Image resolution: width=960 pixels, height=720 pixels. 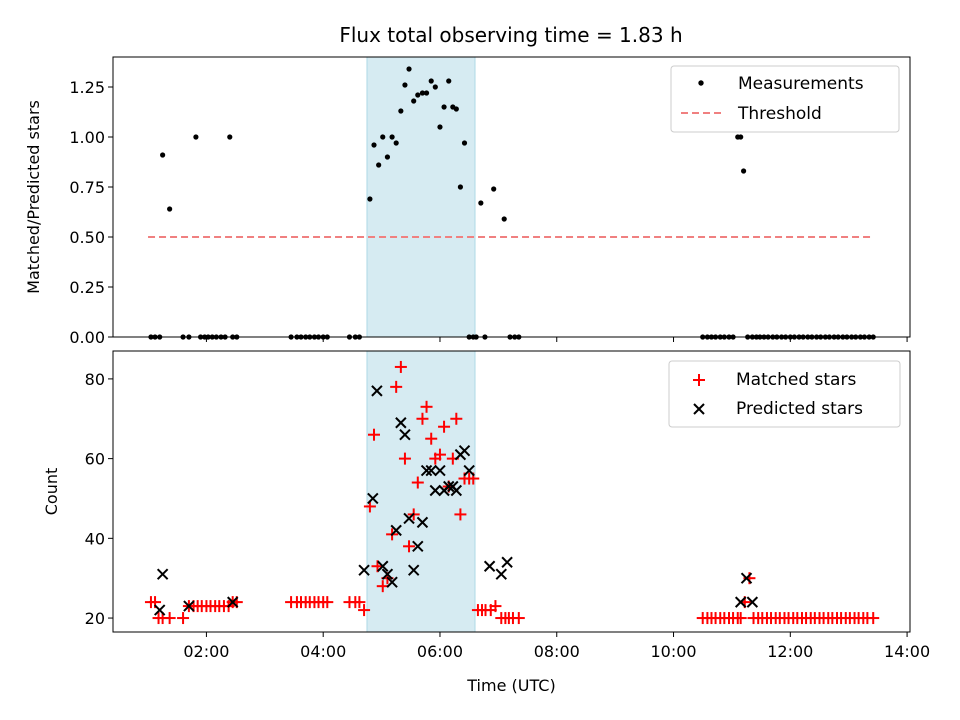 What do you see at coordinates (699, 409) in the screenshot?
I see `legend-predicted-marker` at bounding box center [699, 409].